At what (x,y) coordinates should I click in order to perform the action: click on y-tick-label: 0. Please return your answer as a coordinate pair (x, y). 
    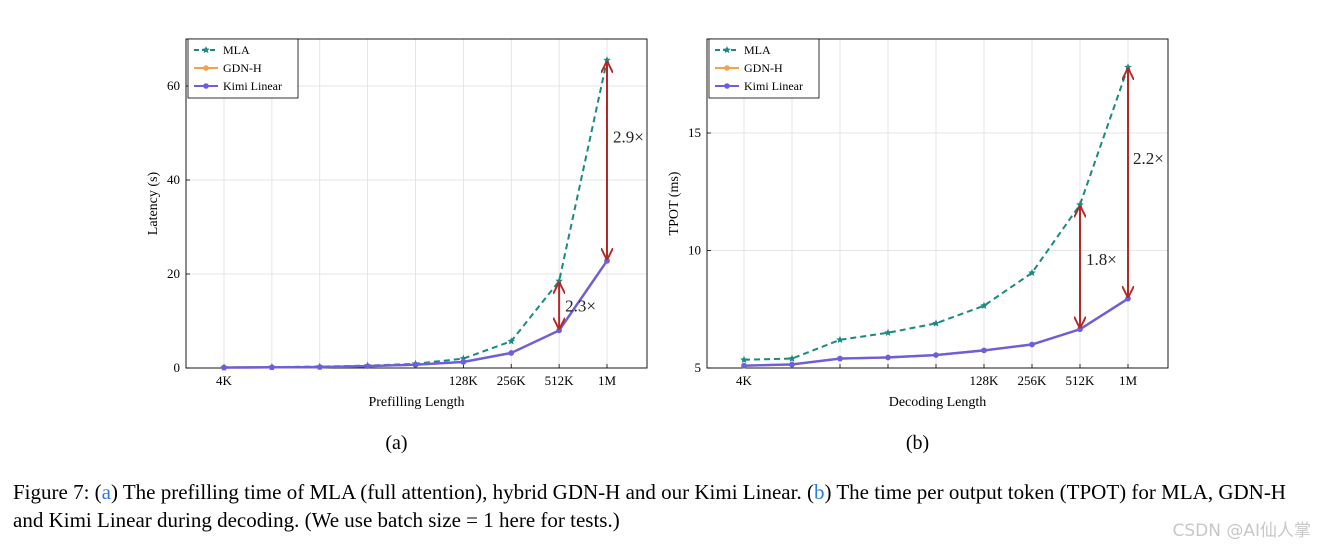
    Looking at the image, I should click on (177, 367).